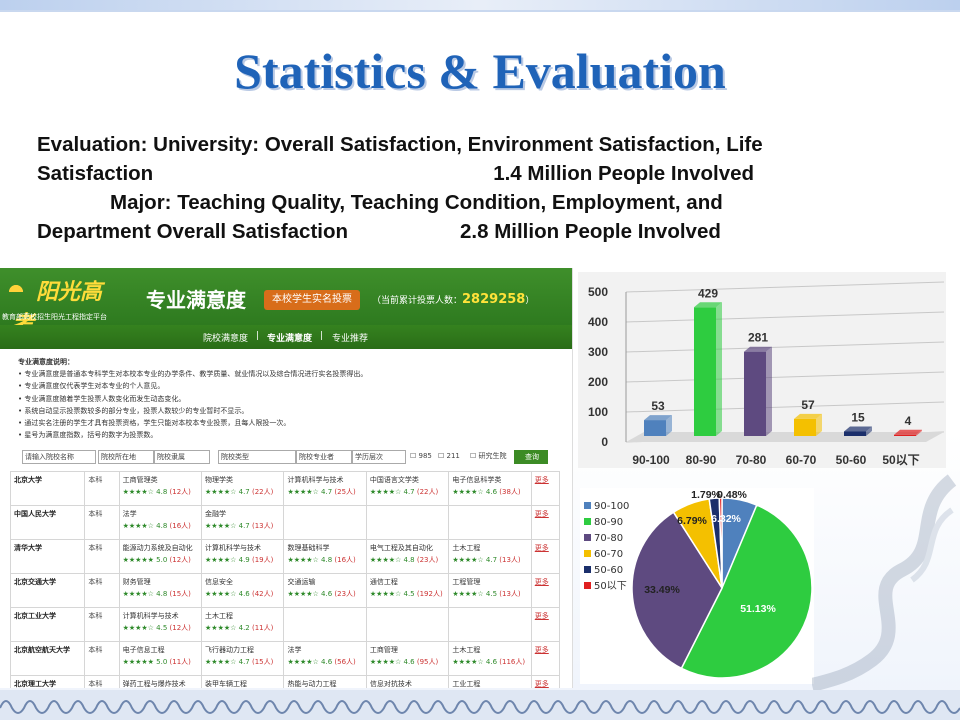  Describe the element at coordinates (490, 488) in the screenshot. I see `major-cell: 电子信息科学类 ★★★★☆ 4.6 (38人)` at that location.